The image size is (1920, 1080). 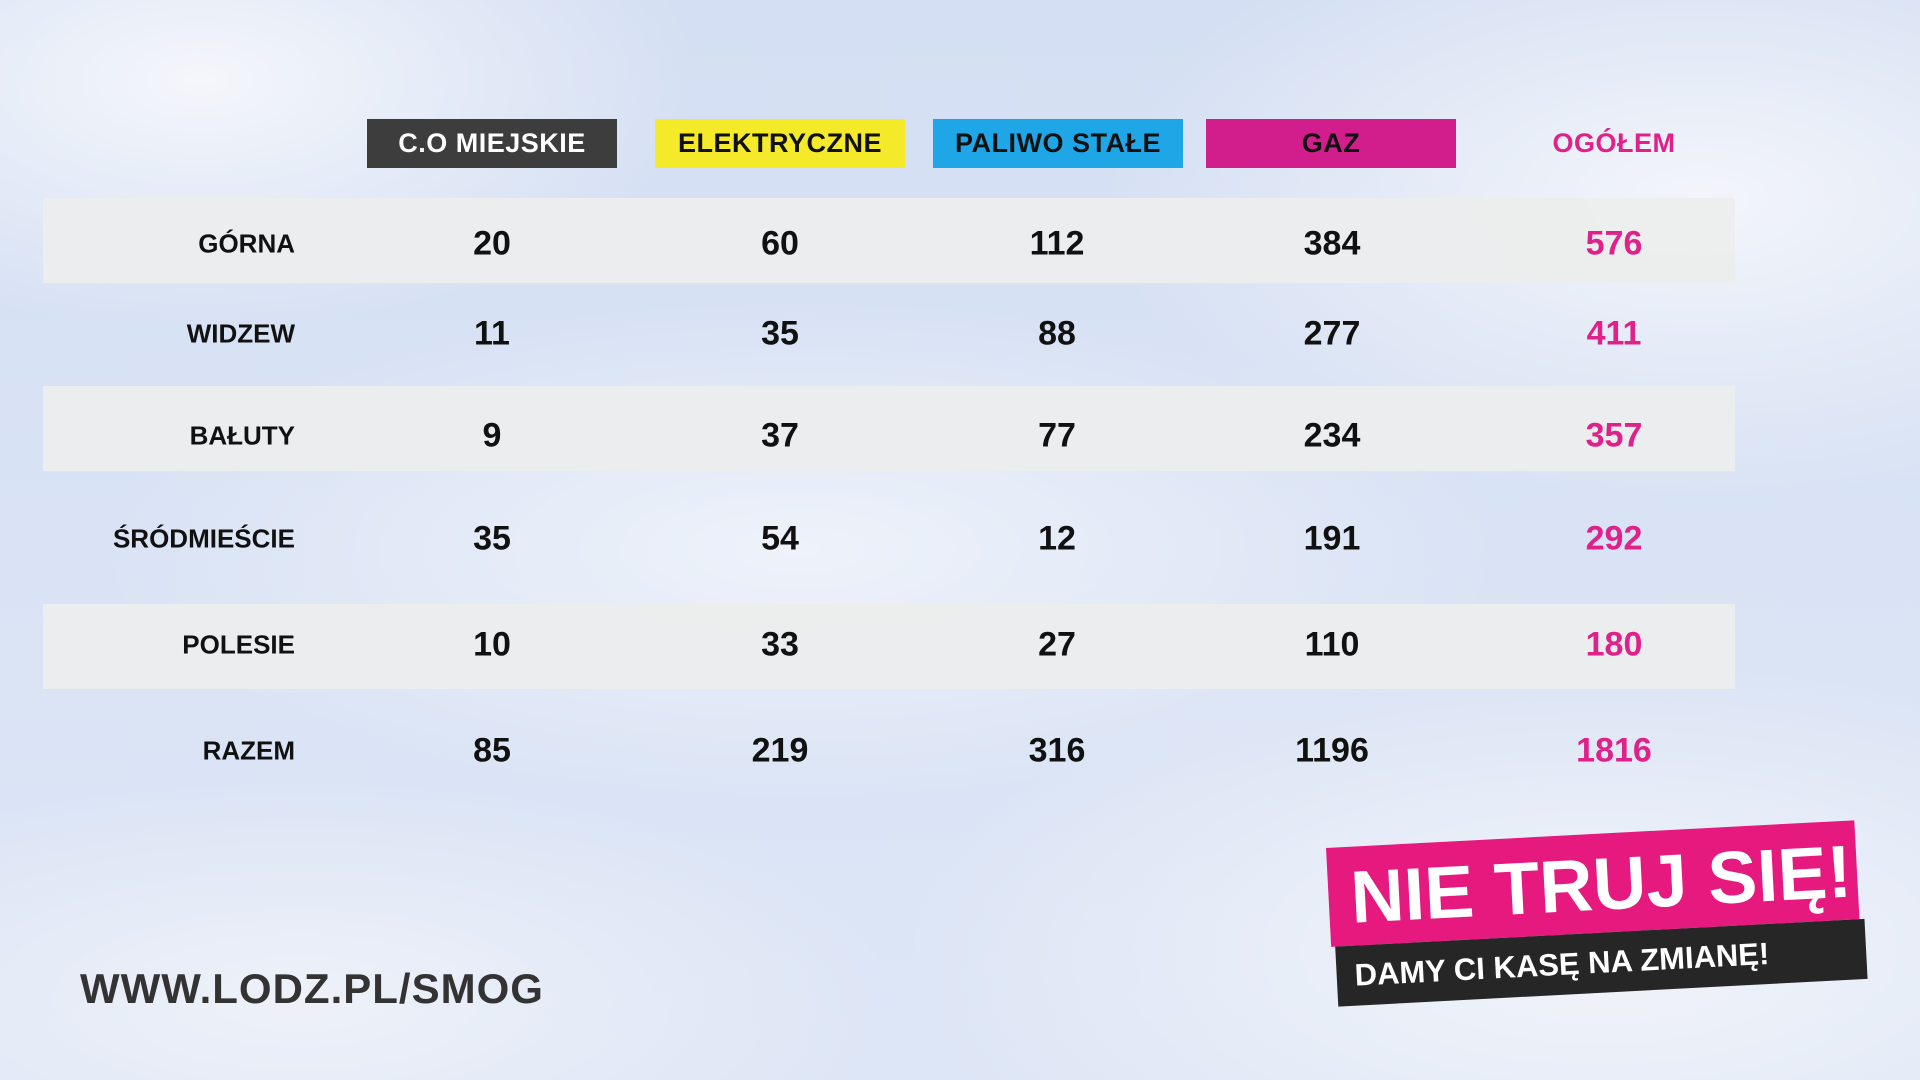 I want to click on table-cell: 277, so click(x=1332, y=333).